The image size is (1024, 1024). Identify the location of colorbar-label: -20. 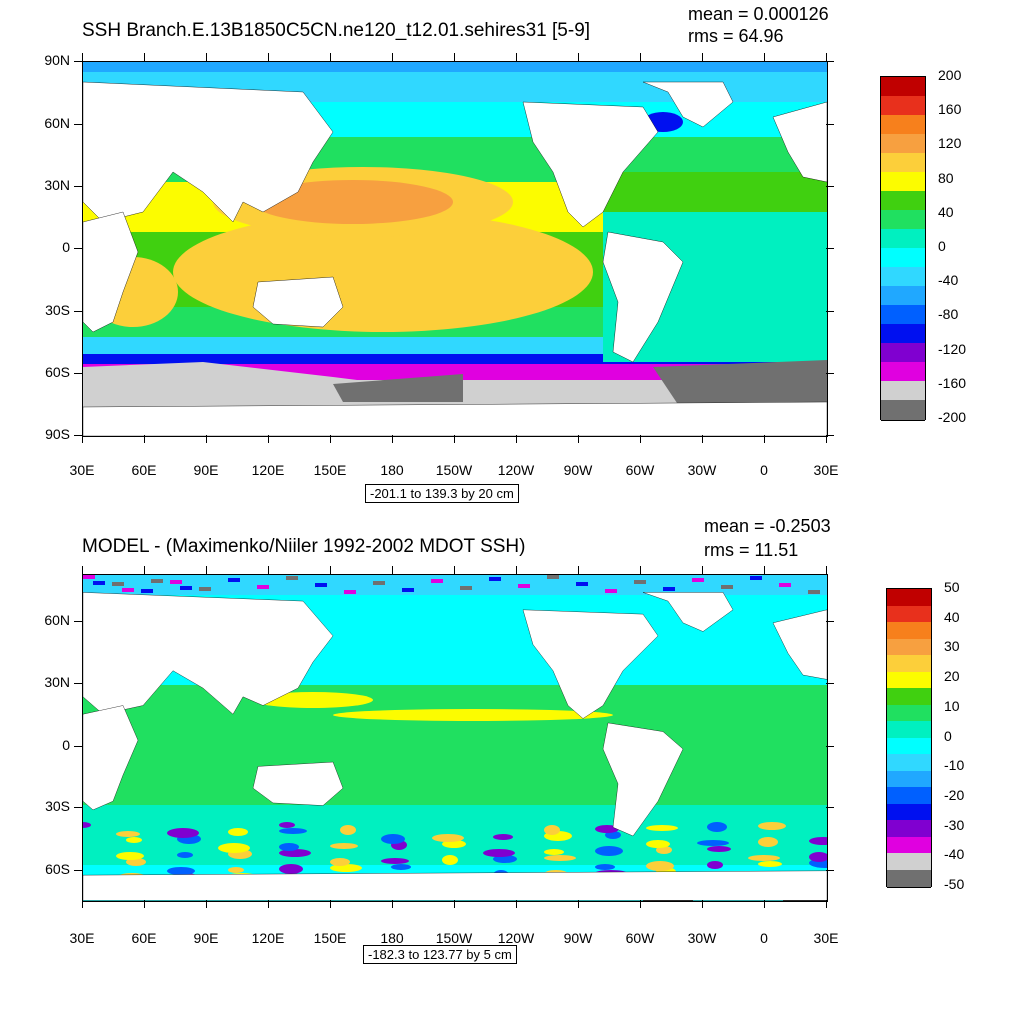
(954, 794).